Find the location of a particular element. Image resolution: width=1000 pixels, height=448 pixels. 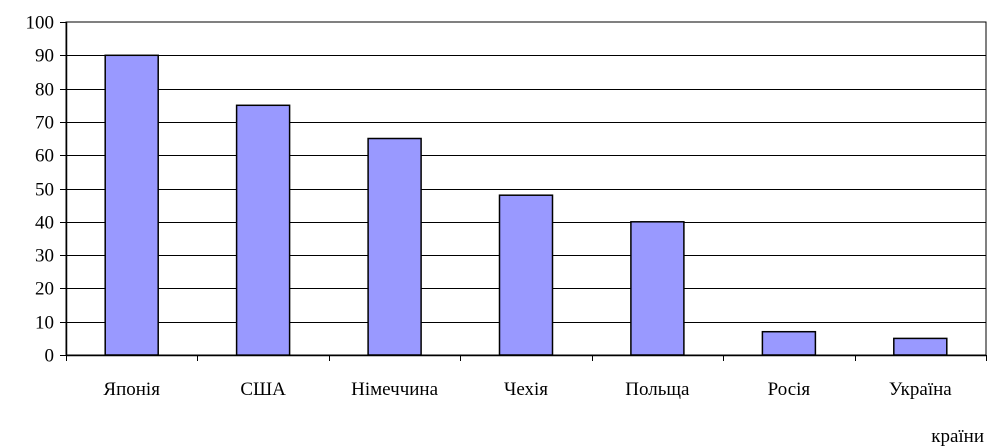

x-category-label: Чехія is located at coordinates (526, 389).